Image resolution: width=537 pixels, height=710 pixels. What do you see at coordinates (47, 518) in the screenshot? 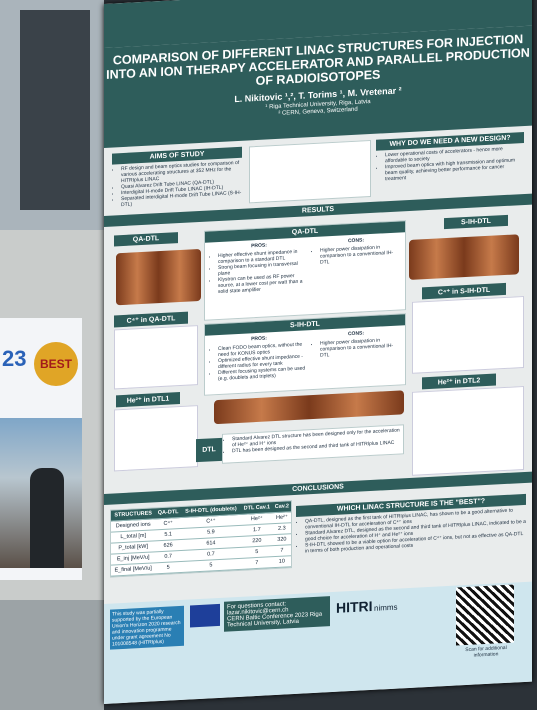
I see `person` at bounding box center [47, 518].